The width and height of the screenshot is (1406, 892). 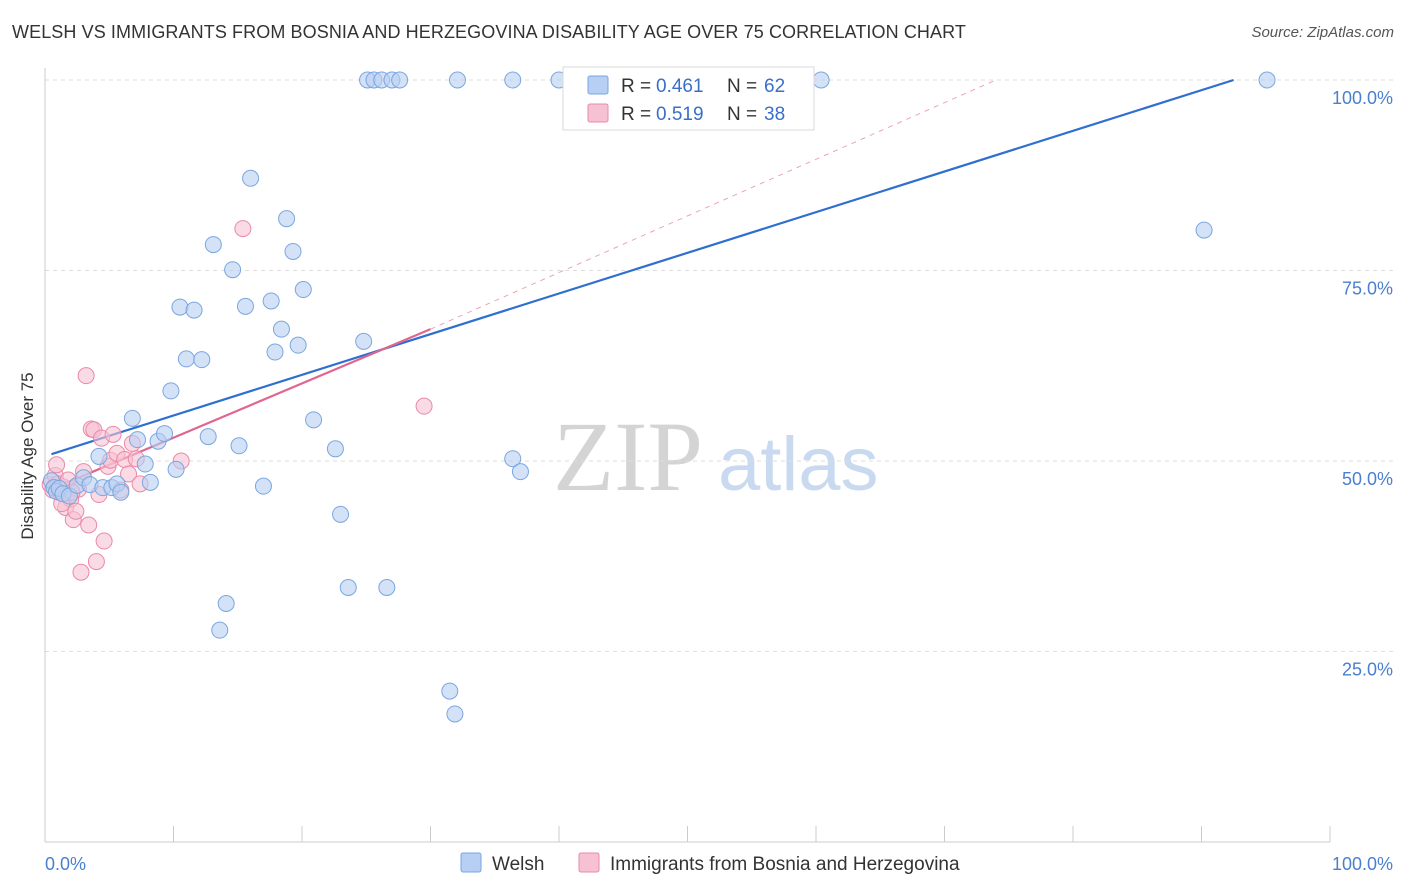 What do you see at coordinates (471, 862) in the screenshot?
I see `bottom-legend-welsh-swatch` at bounding box center [471, 862].